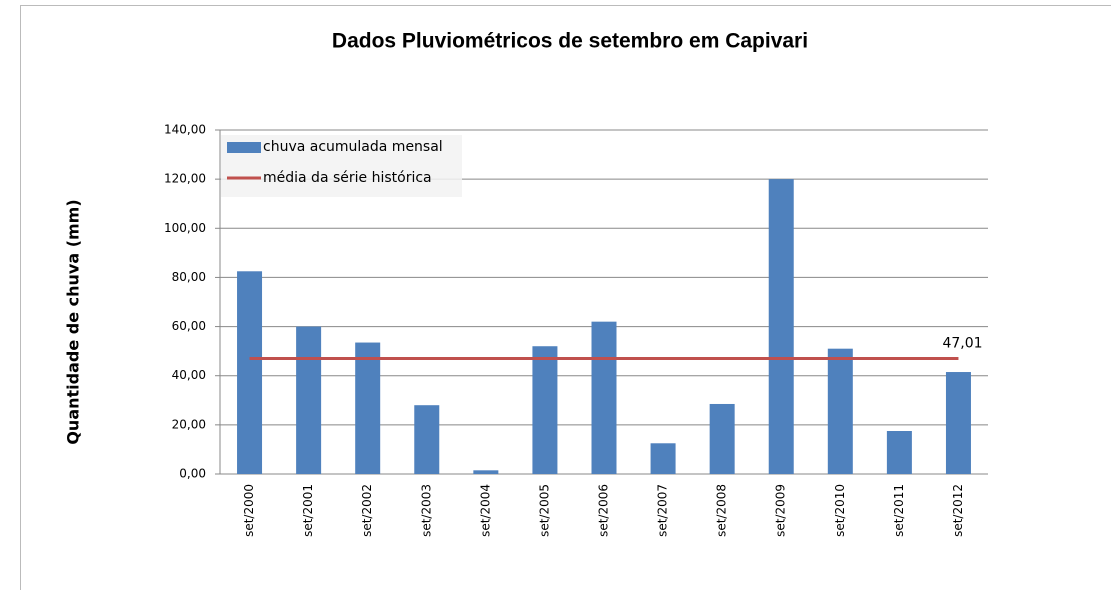  I want to click on x-tick-label: set/2012, so click(958, 510).